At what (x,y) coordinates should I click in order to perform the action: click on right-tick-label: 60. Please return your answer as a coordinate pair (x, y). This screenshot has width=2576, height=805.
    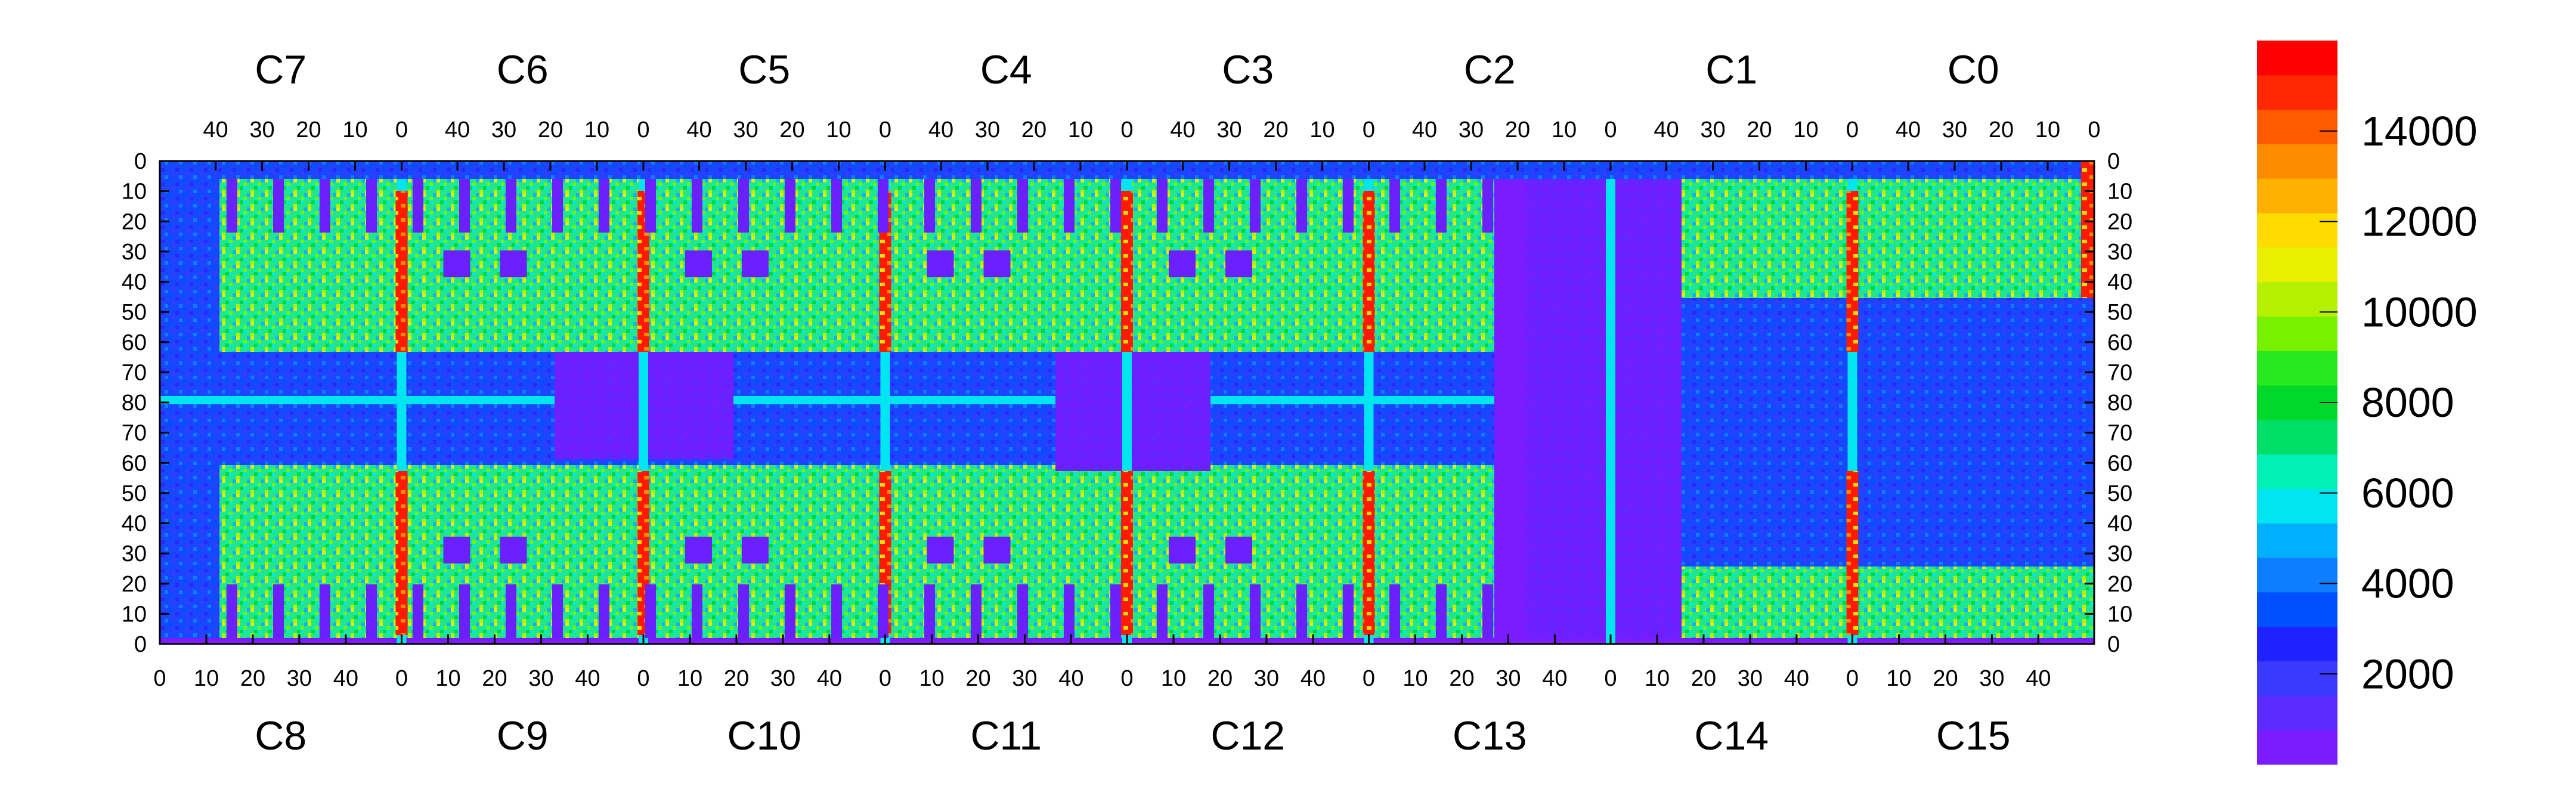
    Looking at the image, I should click on (2119, 342).